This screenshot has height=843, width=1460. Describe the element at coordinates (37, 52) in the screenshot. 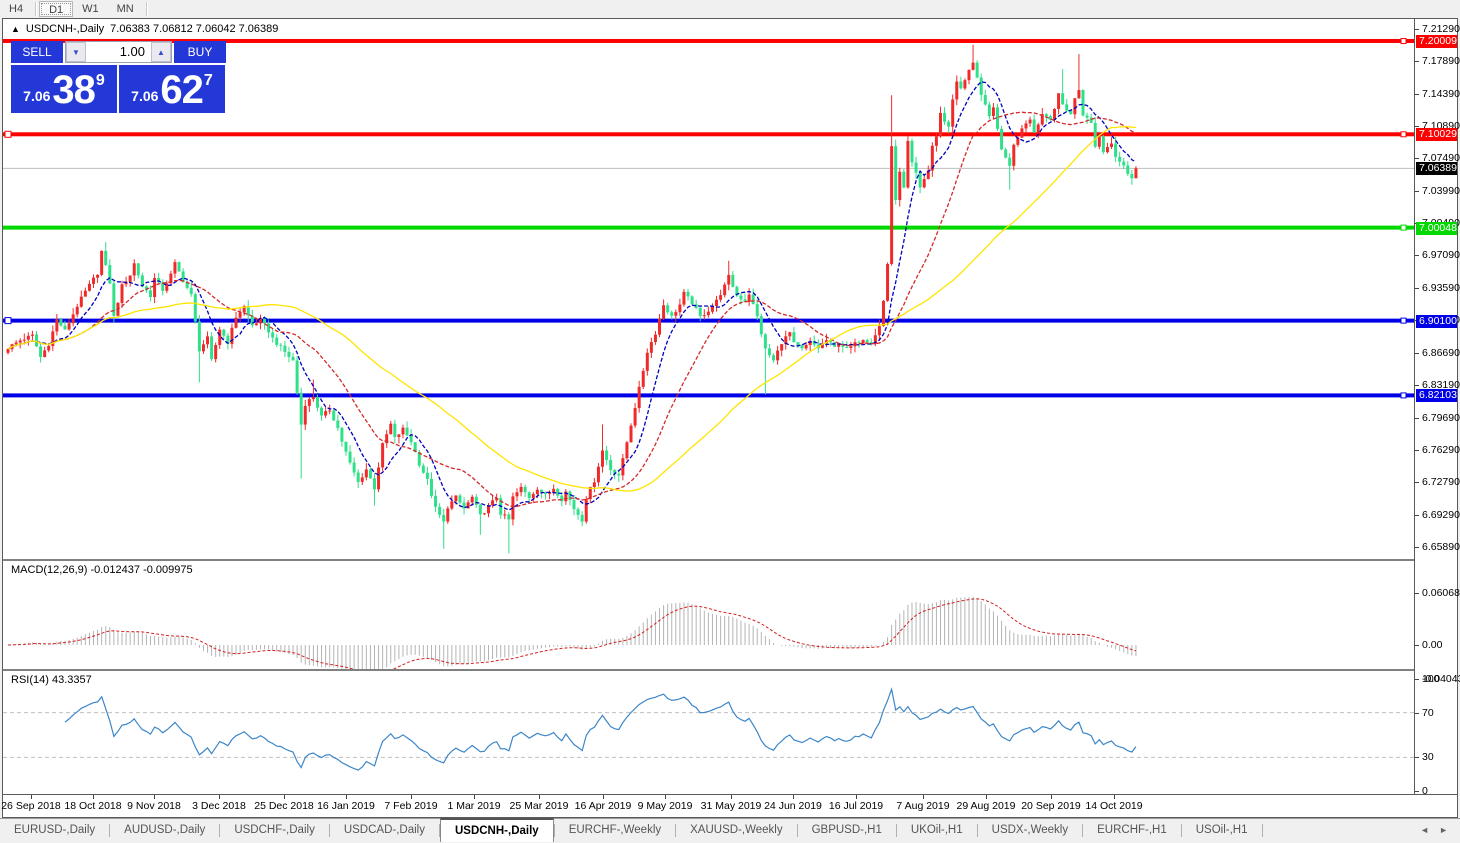

I see `sell-button: SELL` at that location.